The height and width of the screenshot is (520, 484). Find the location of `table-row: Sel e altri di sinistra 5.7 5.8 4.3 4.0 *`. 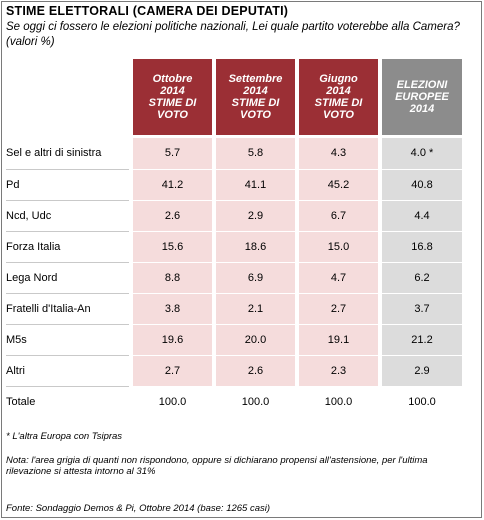

table-row: Sel e altri di sinistra 5.7 5.8 4.3 4.0 * is located at coordinates (234, 154).